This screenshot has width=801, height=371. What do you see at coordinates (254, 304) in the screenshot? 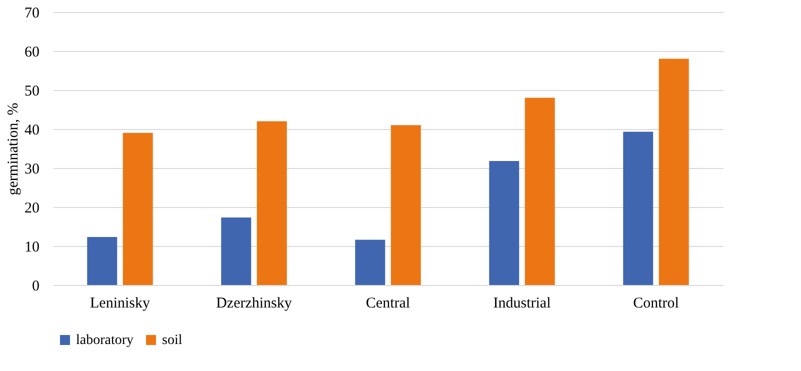
I see `x-tick-label: Dzerzhinsky` at bounding box center [254, 304].